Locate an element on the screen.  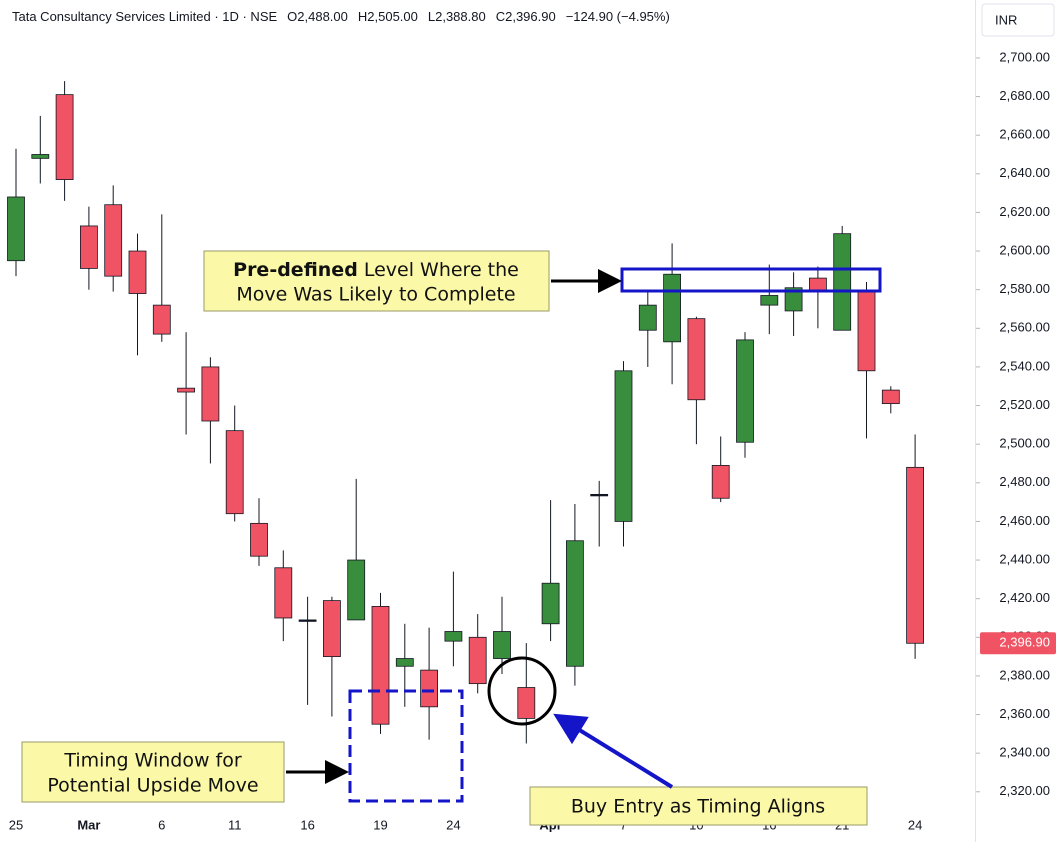
y-tick-label: 2,660.00 is located at coordinates (1024, 134).